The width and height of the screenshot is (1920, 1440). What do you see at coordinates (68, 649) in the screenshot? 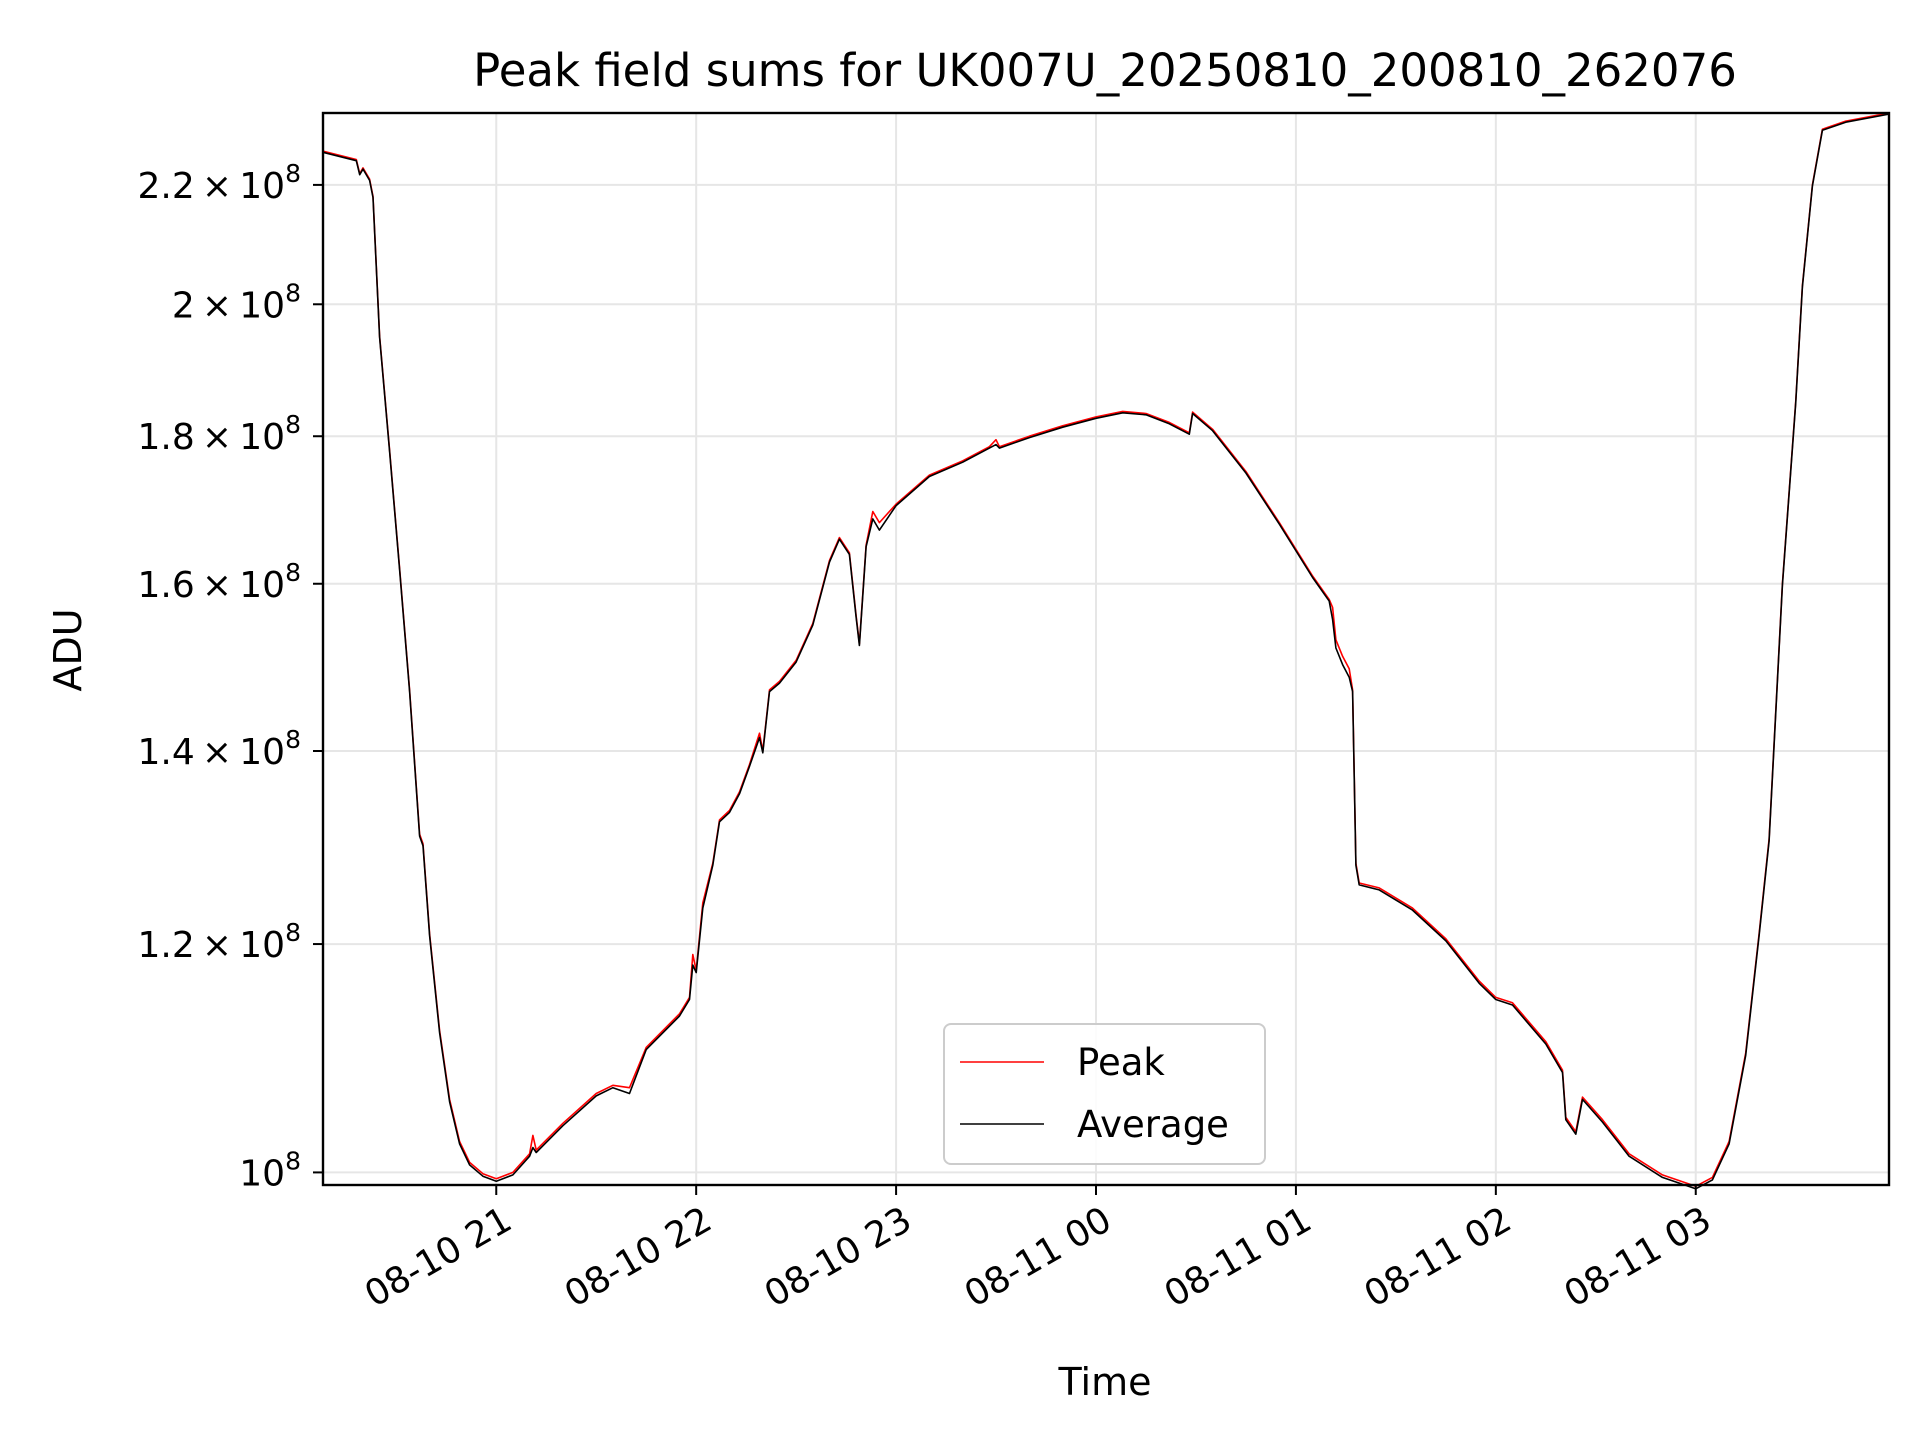
I see `y-axis-label: ADU` at bounding box center [68, 649].